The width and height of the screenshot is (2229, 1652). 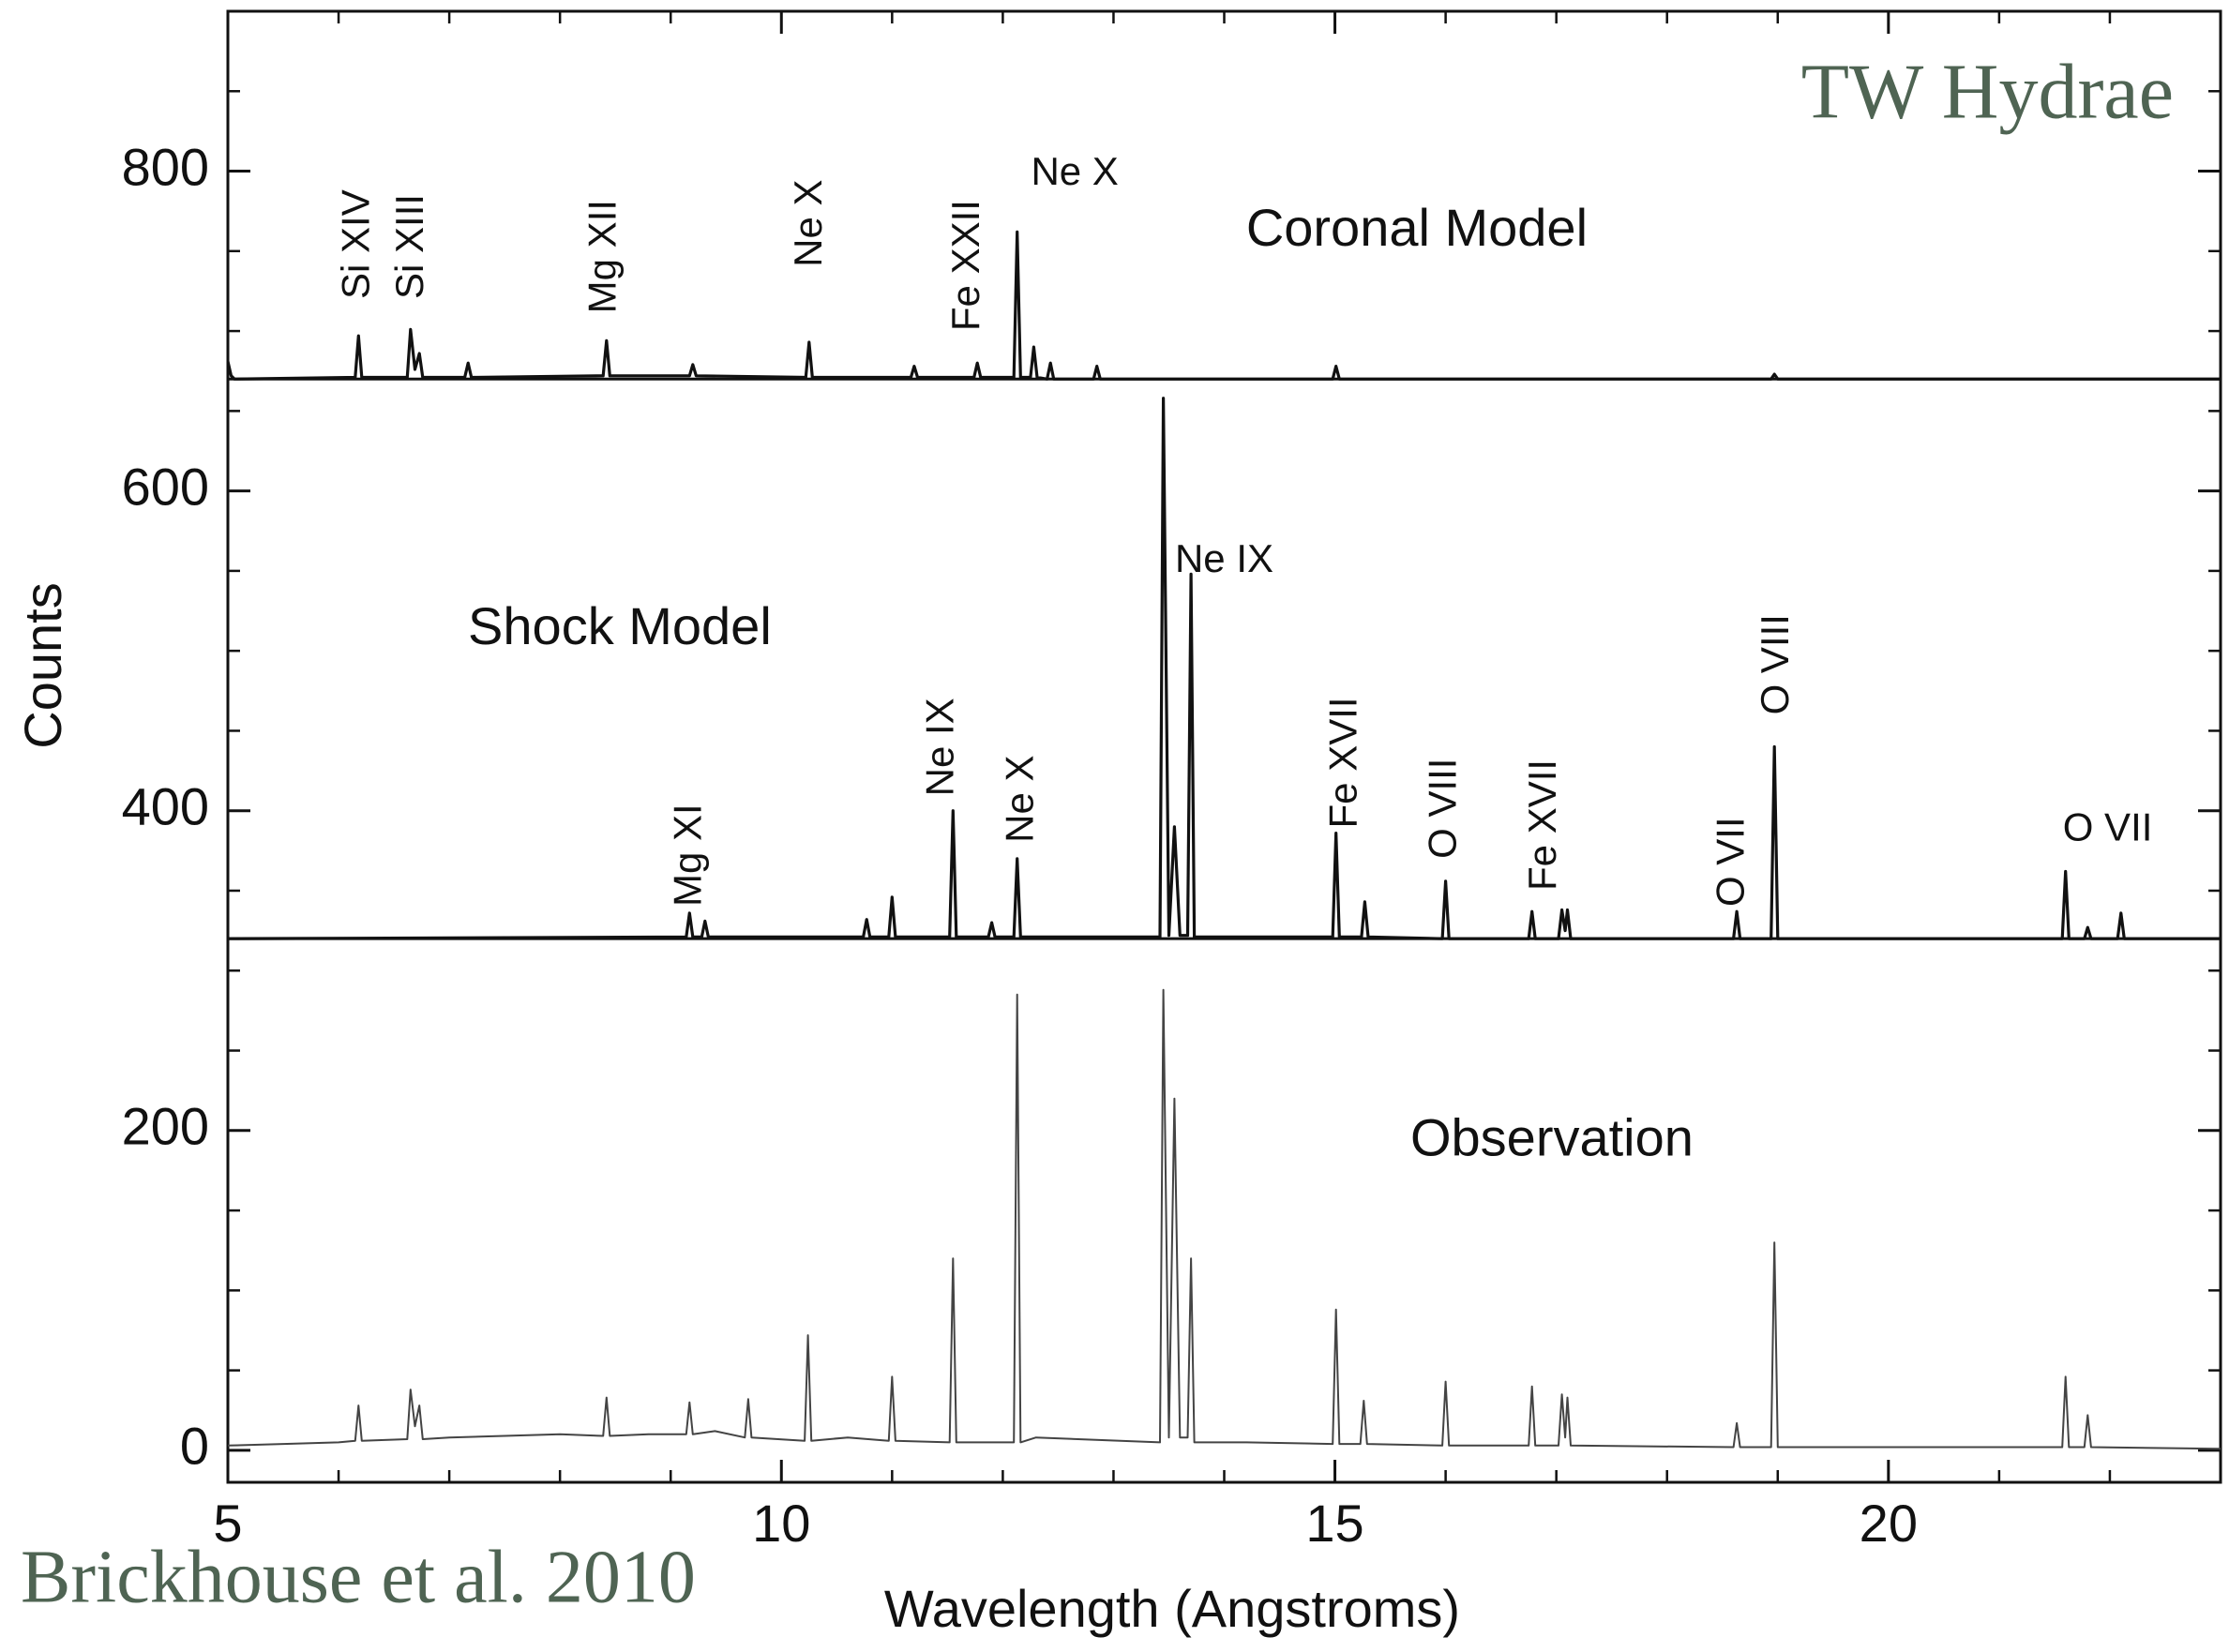 I want to click on spectrum-line, so click(x=1223, y=305).